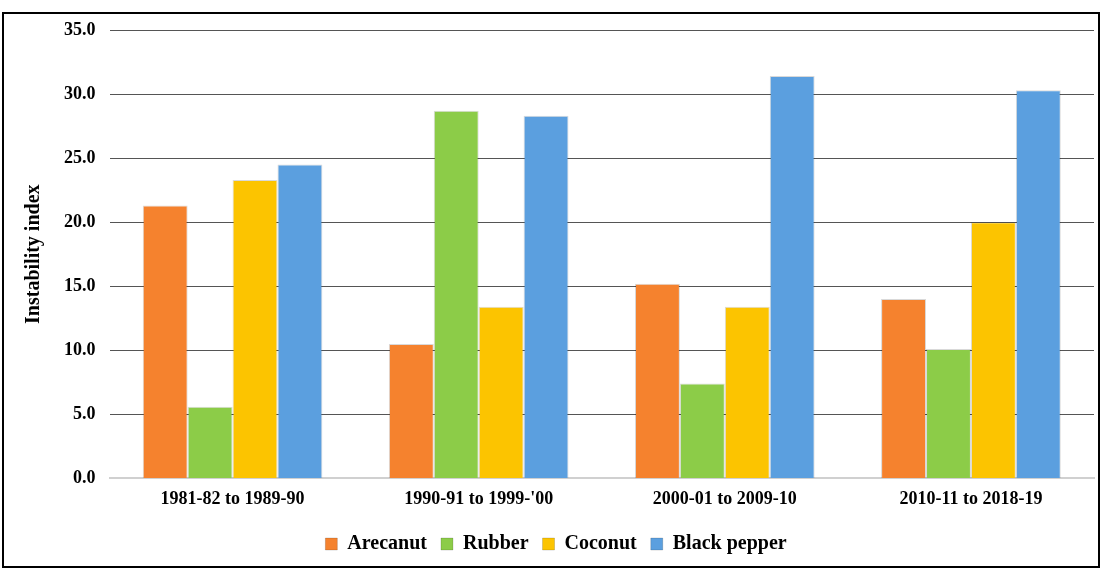 The image size is (1104, 572). I want to click on y-tick-label: 0.0, so click(84, 477).